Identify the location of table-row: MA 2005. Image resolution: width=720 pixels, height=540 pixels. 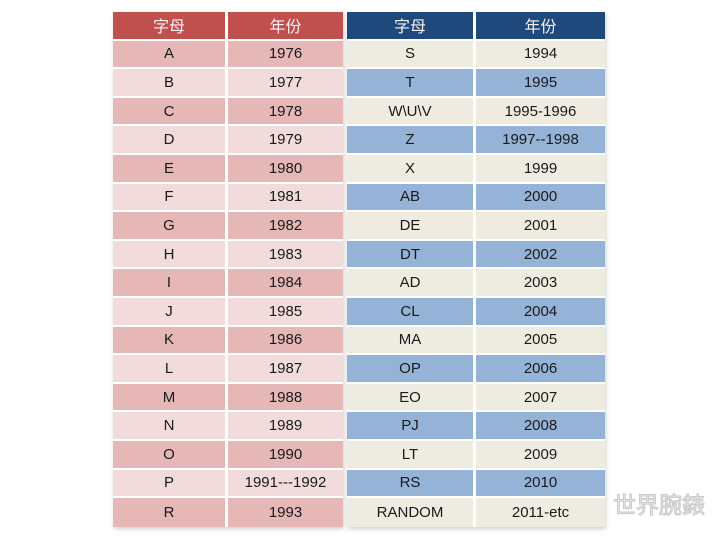
(476, 341).